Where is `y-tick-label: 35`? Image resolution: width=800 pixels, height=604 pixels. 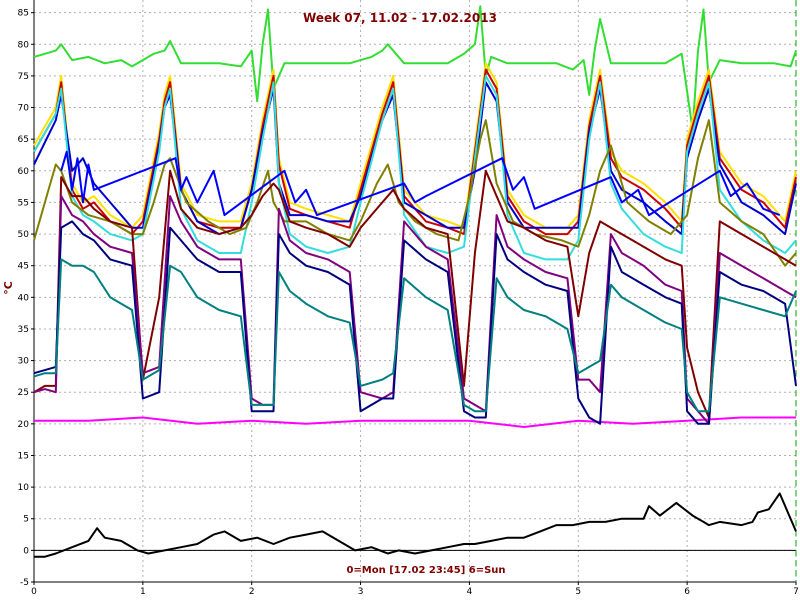 y-tick-label: 35 is located at coordinates (23, 330).